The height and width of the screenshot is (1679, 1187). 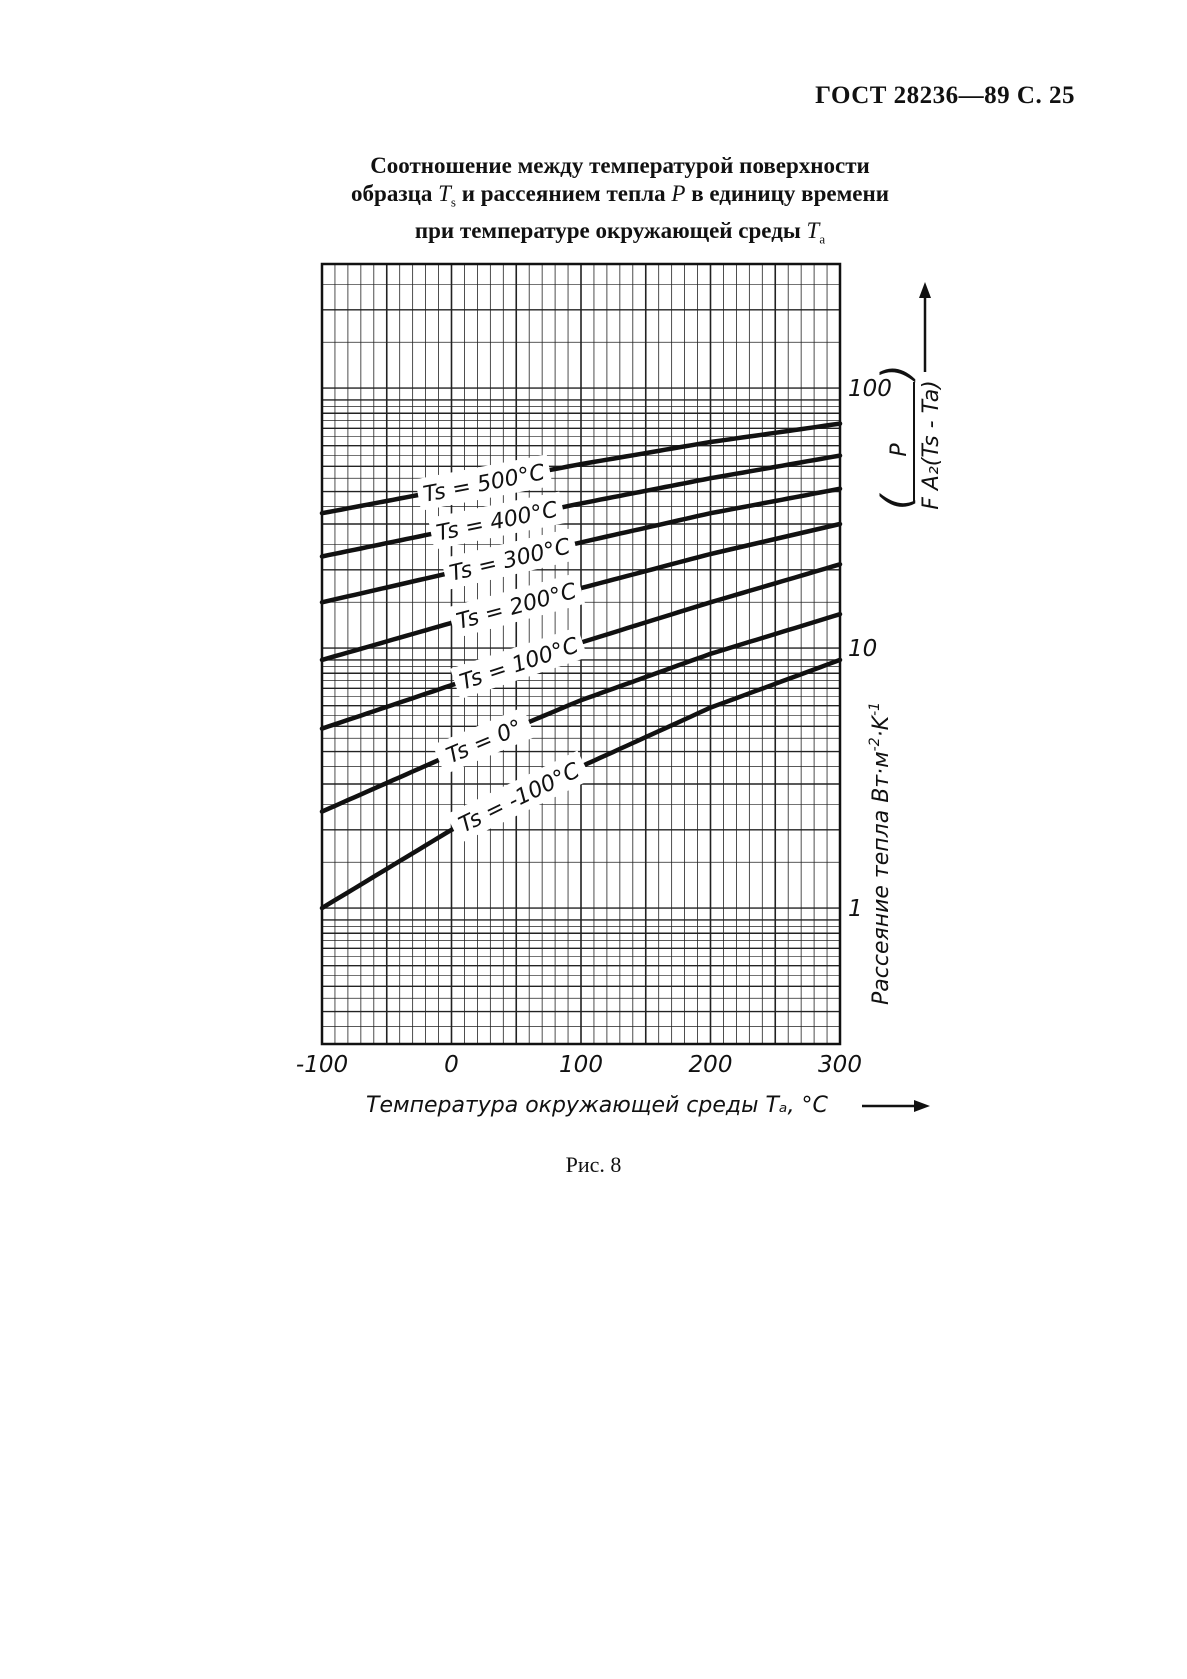 What do you see at coordinates (444, 193) in the screenshot?
I see `title-symbol-ts: T` at bounding box center [444, 193].